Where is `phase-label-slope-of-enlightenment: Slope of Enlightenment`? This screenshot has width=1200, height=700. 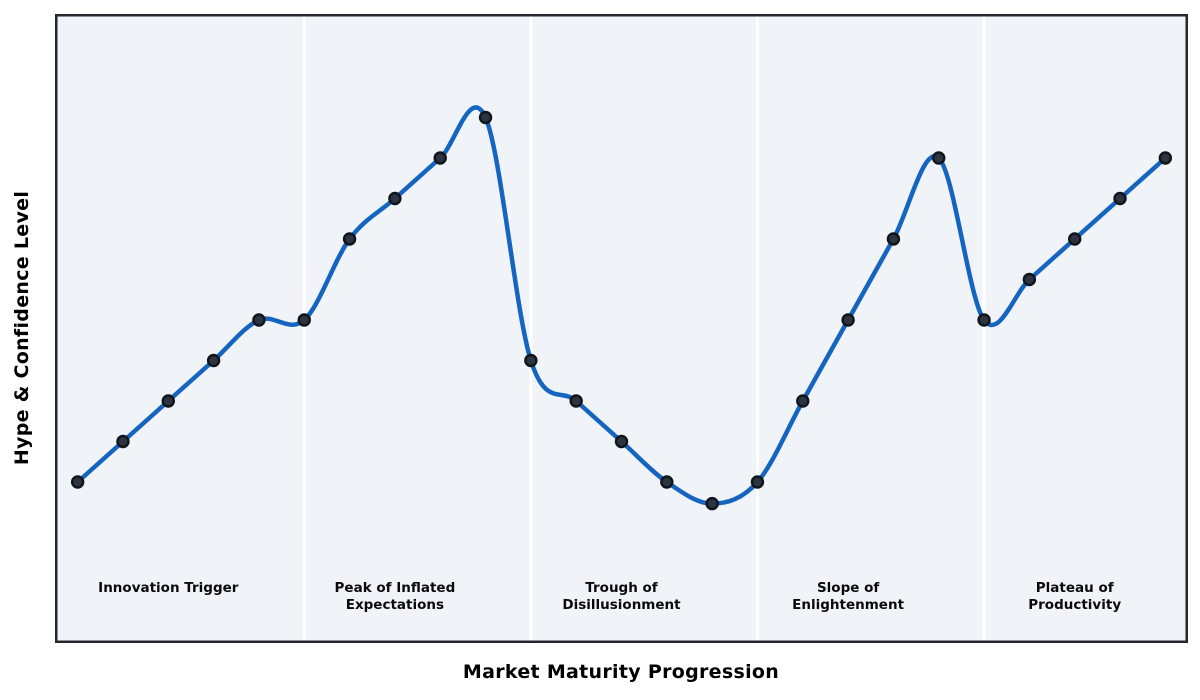 phase-label-slope-of-enlightenment: Slope of Enlightenment is located at coordinates (848, 596).